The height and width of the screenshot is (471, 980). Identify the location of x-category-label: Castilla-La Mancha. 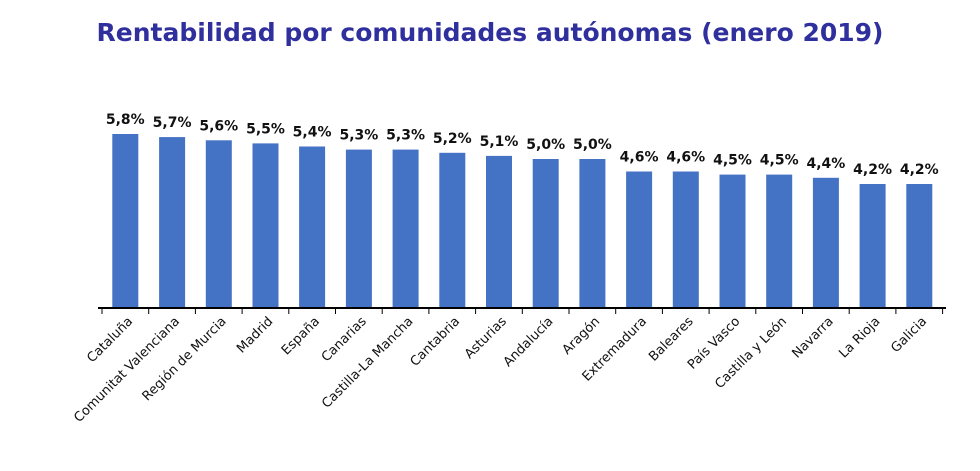
(367, 362).